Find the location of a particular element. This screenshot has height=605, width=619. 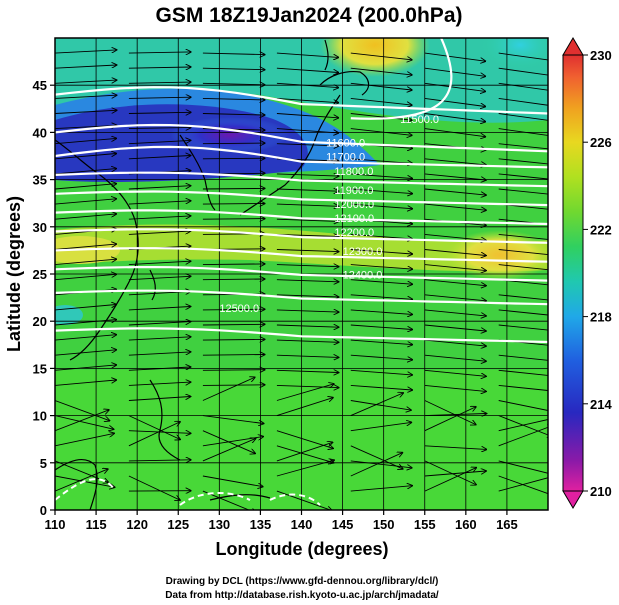

warm-spot-northeast is located at coordinates (375, 57).